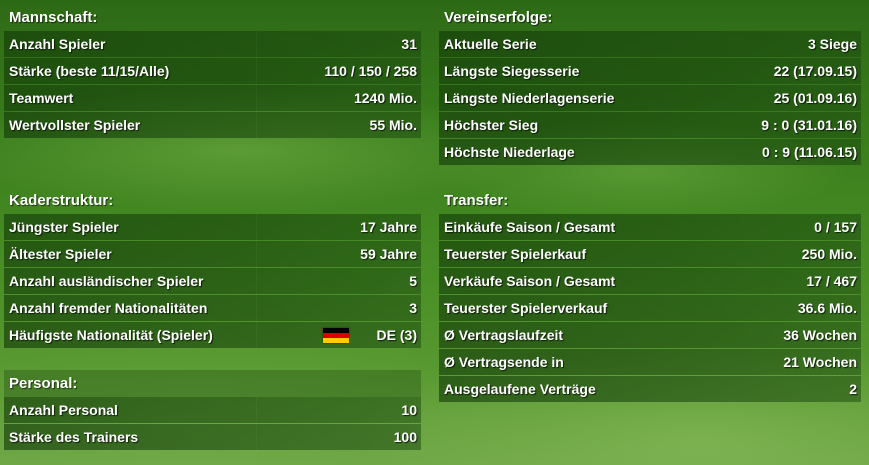  What do you see at coordinates (829, 254) in the screenshot?
I see `stat-value: 250 Mio.` at bounding box center [829, 254].